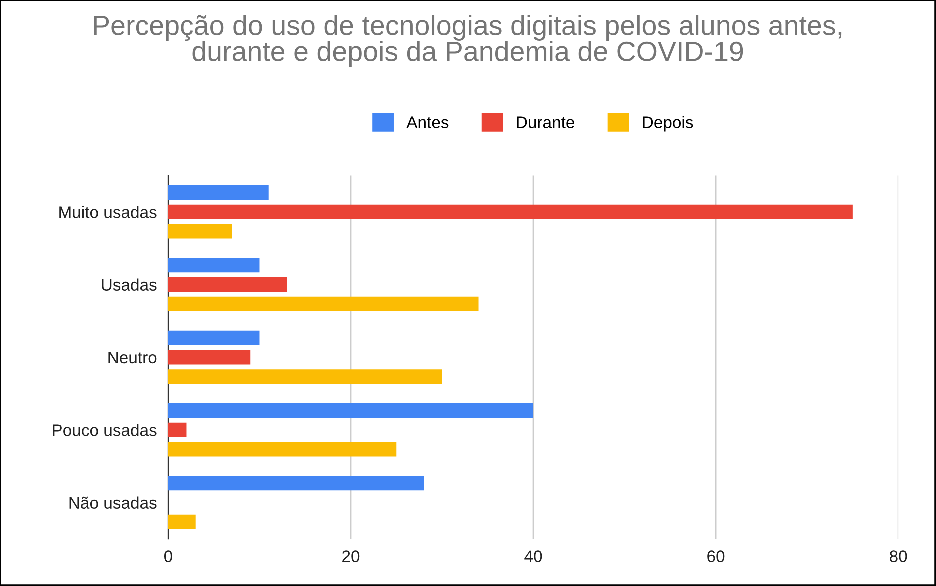 This screenshot has height=586, width=936. I want to click on x-tick-label: 0, so click(168, 556).